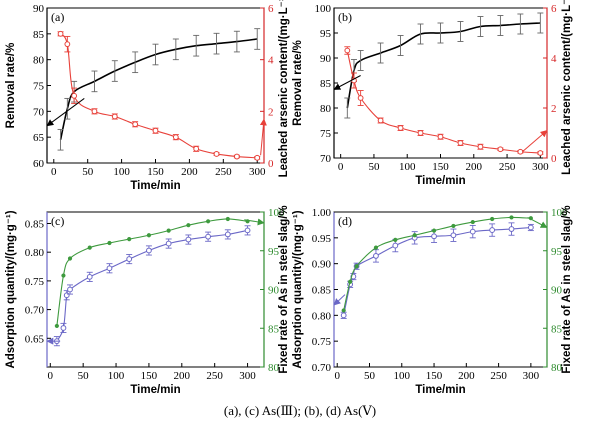 This screenshot has height=428, width=600. I want to click on y-tick-label: 0.75, so click(35, 282).